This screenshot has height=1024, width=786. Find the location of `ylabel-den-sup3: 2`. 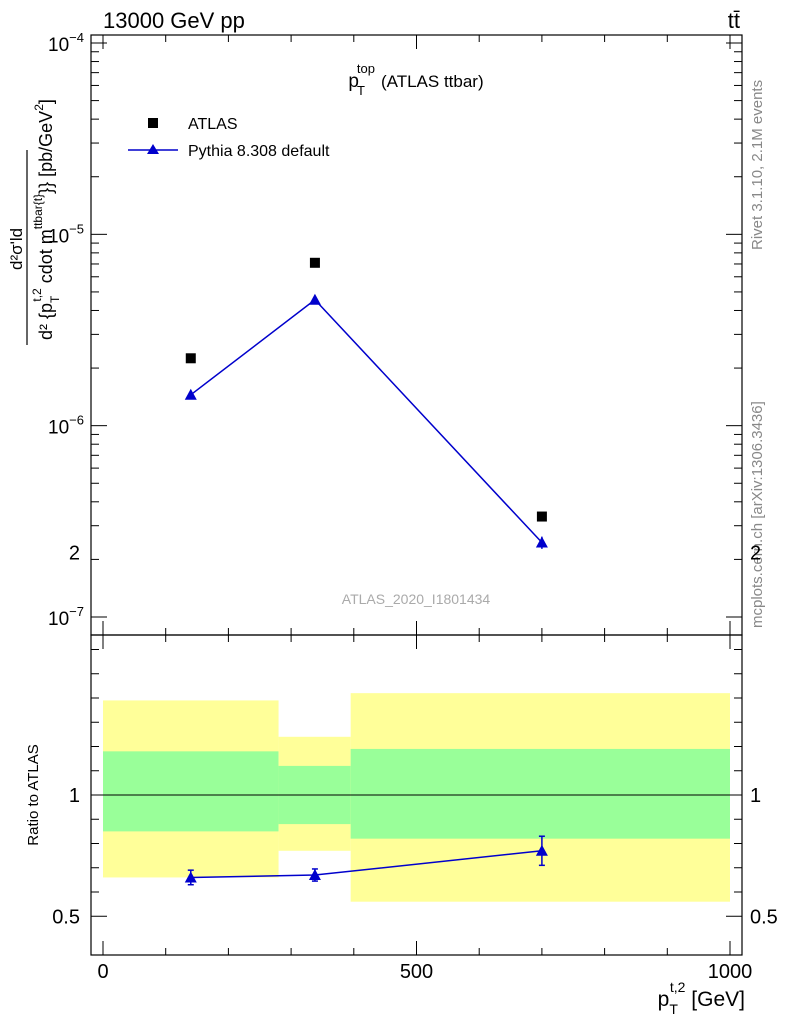

ylabel-den-sup3: 2 is located at coordinates (39, 107).